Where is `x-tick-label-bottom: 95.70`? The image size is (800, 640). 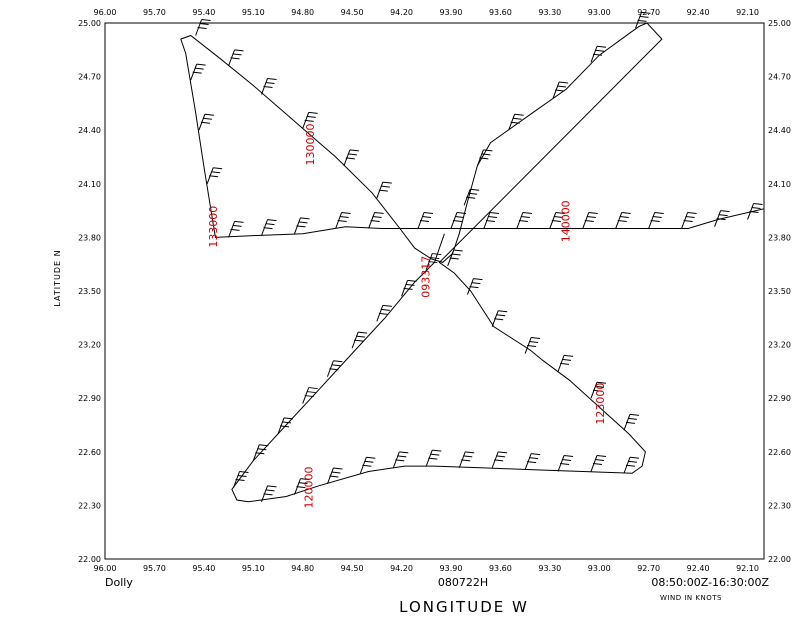
x-tick-label-bottom: 95.70 is located at coordinates (154, 568).